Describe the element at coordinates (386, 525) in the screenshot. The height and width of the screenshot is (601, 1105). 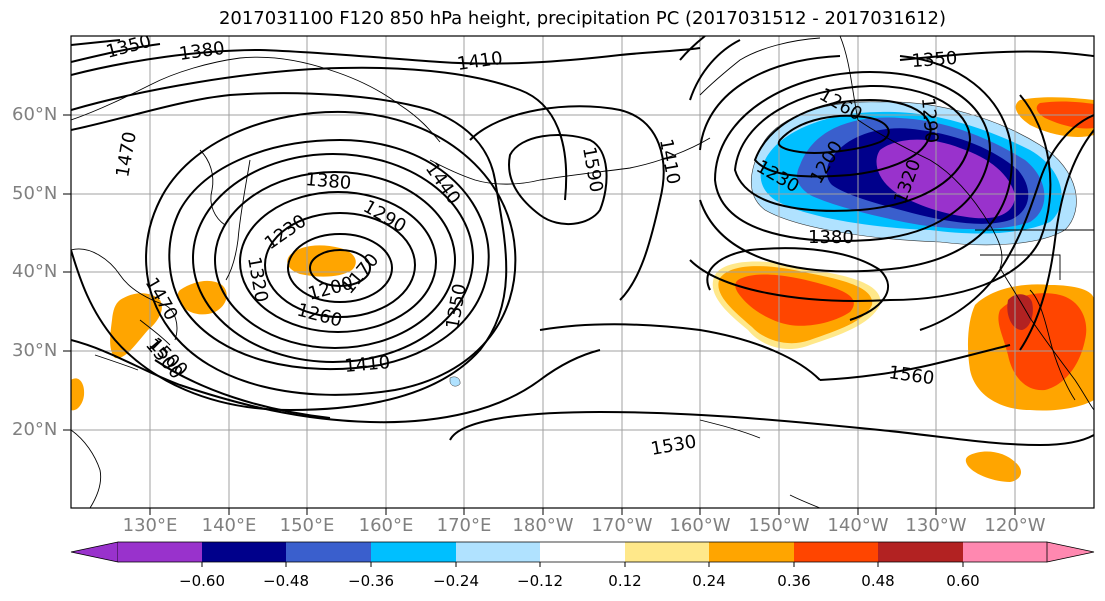
I see `lon-label: 160°E` at that location.